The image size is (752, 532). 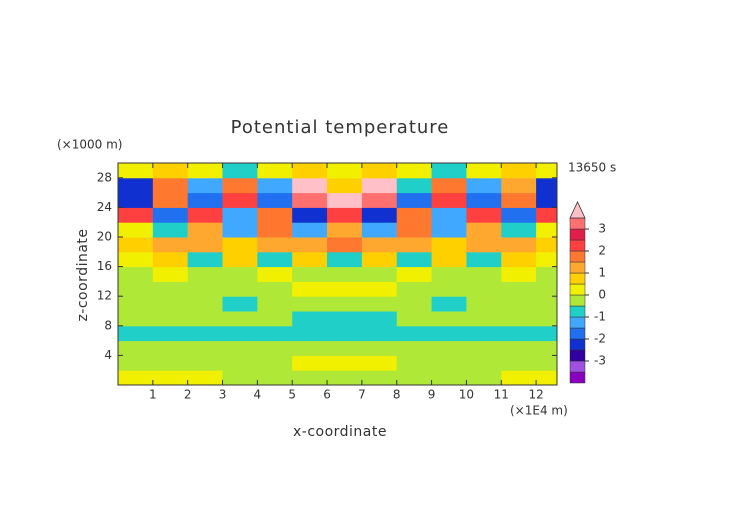 I want to click on colorbar-tick-label: 2, so click(x=602, y=251).